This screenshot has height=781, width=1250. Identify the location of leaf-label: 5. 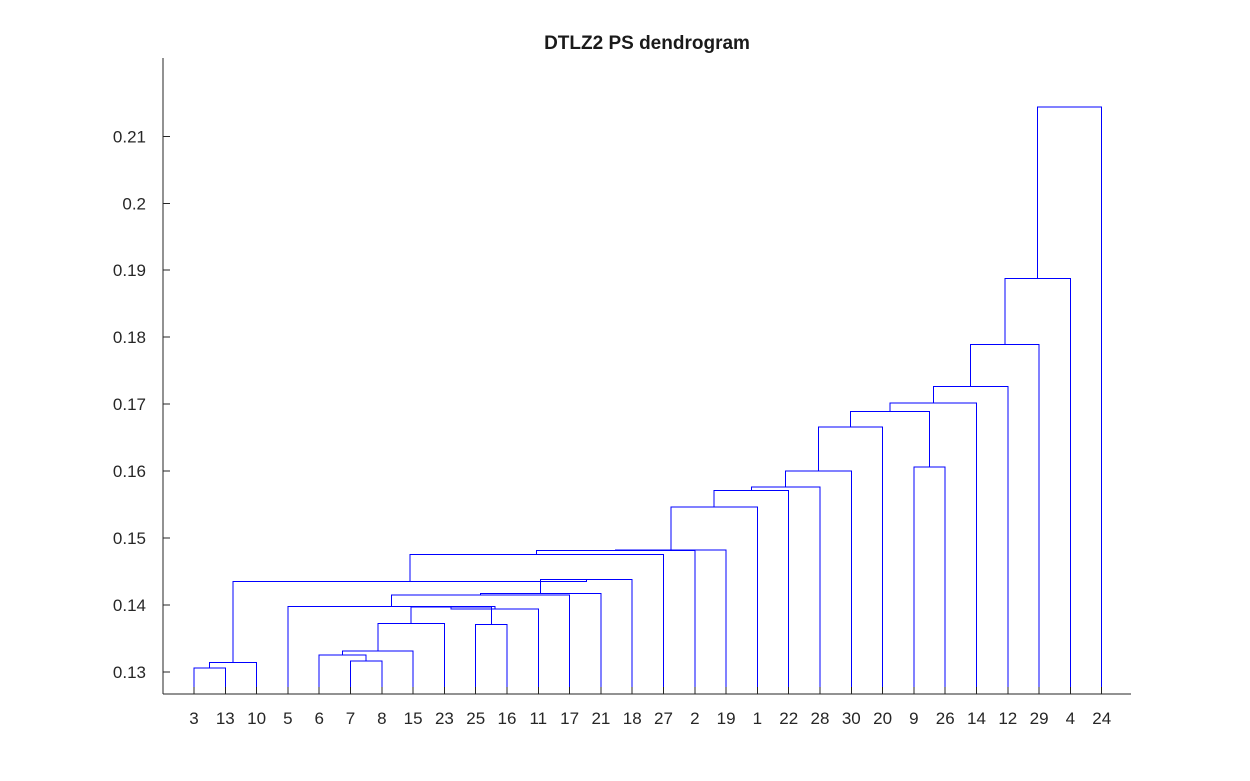
(287, 718).